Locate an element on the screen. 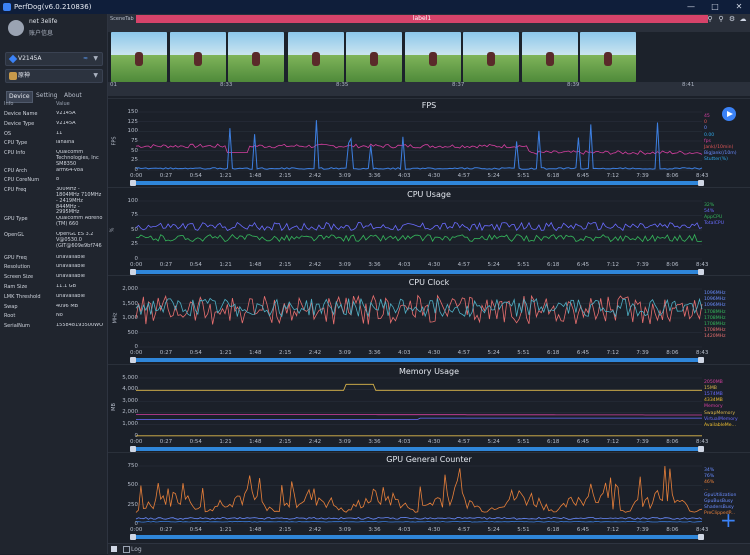 This screenshot has width=750, height=555. tab-device: Device is located at coordinates (19, 97).